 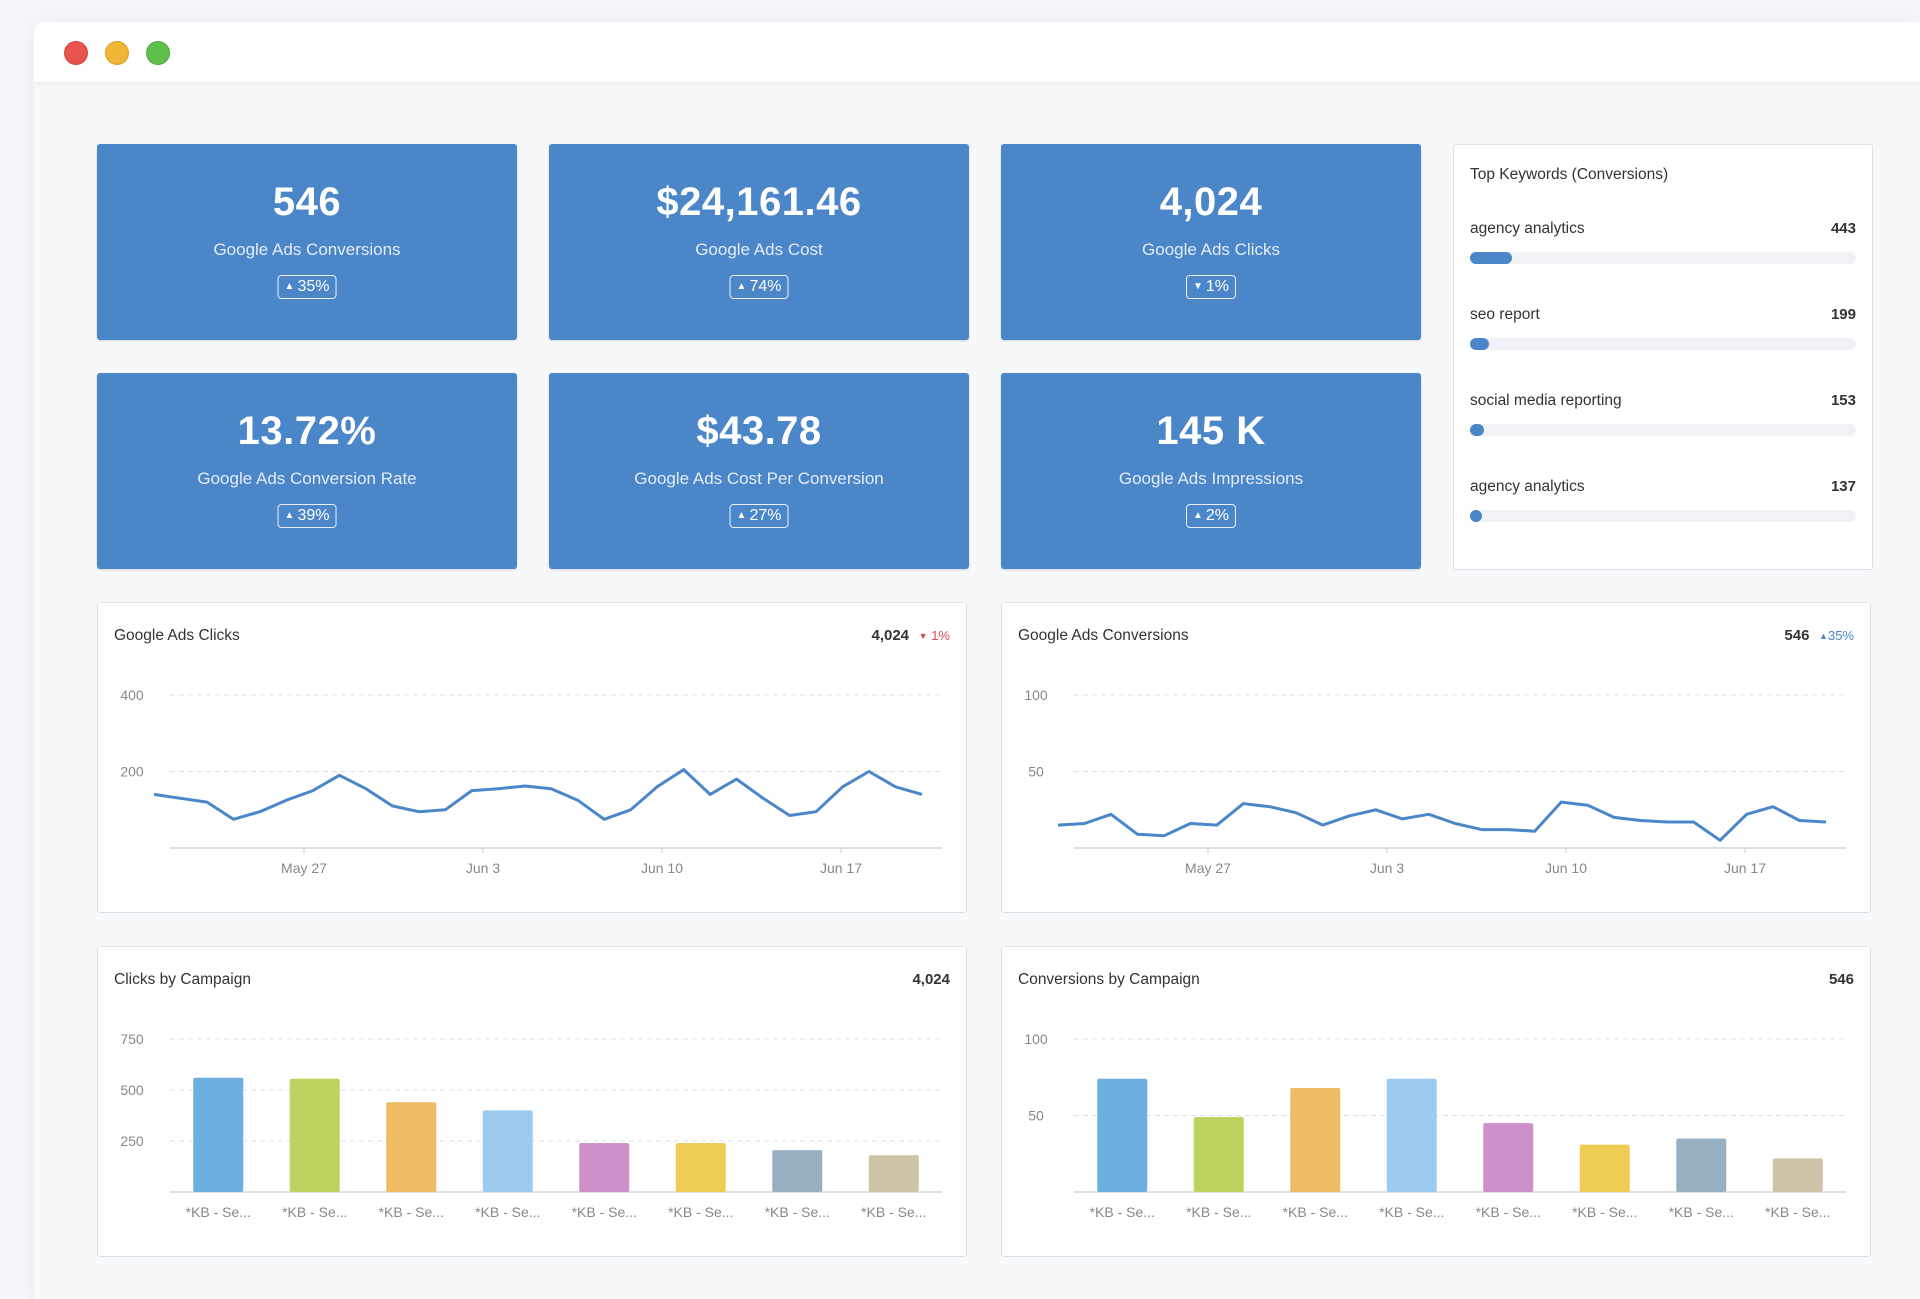 What do you see at coordinates (1843, 314) in the screenshot?
I see `keyword-value: 199` at bounding box center [1843, 314].